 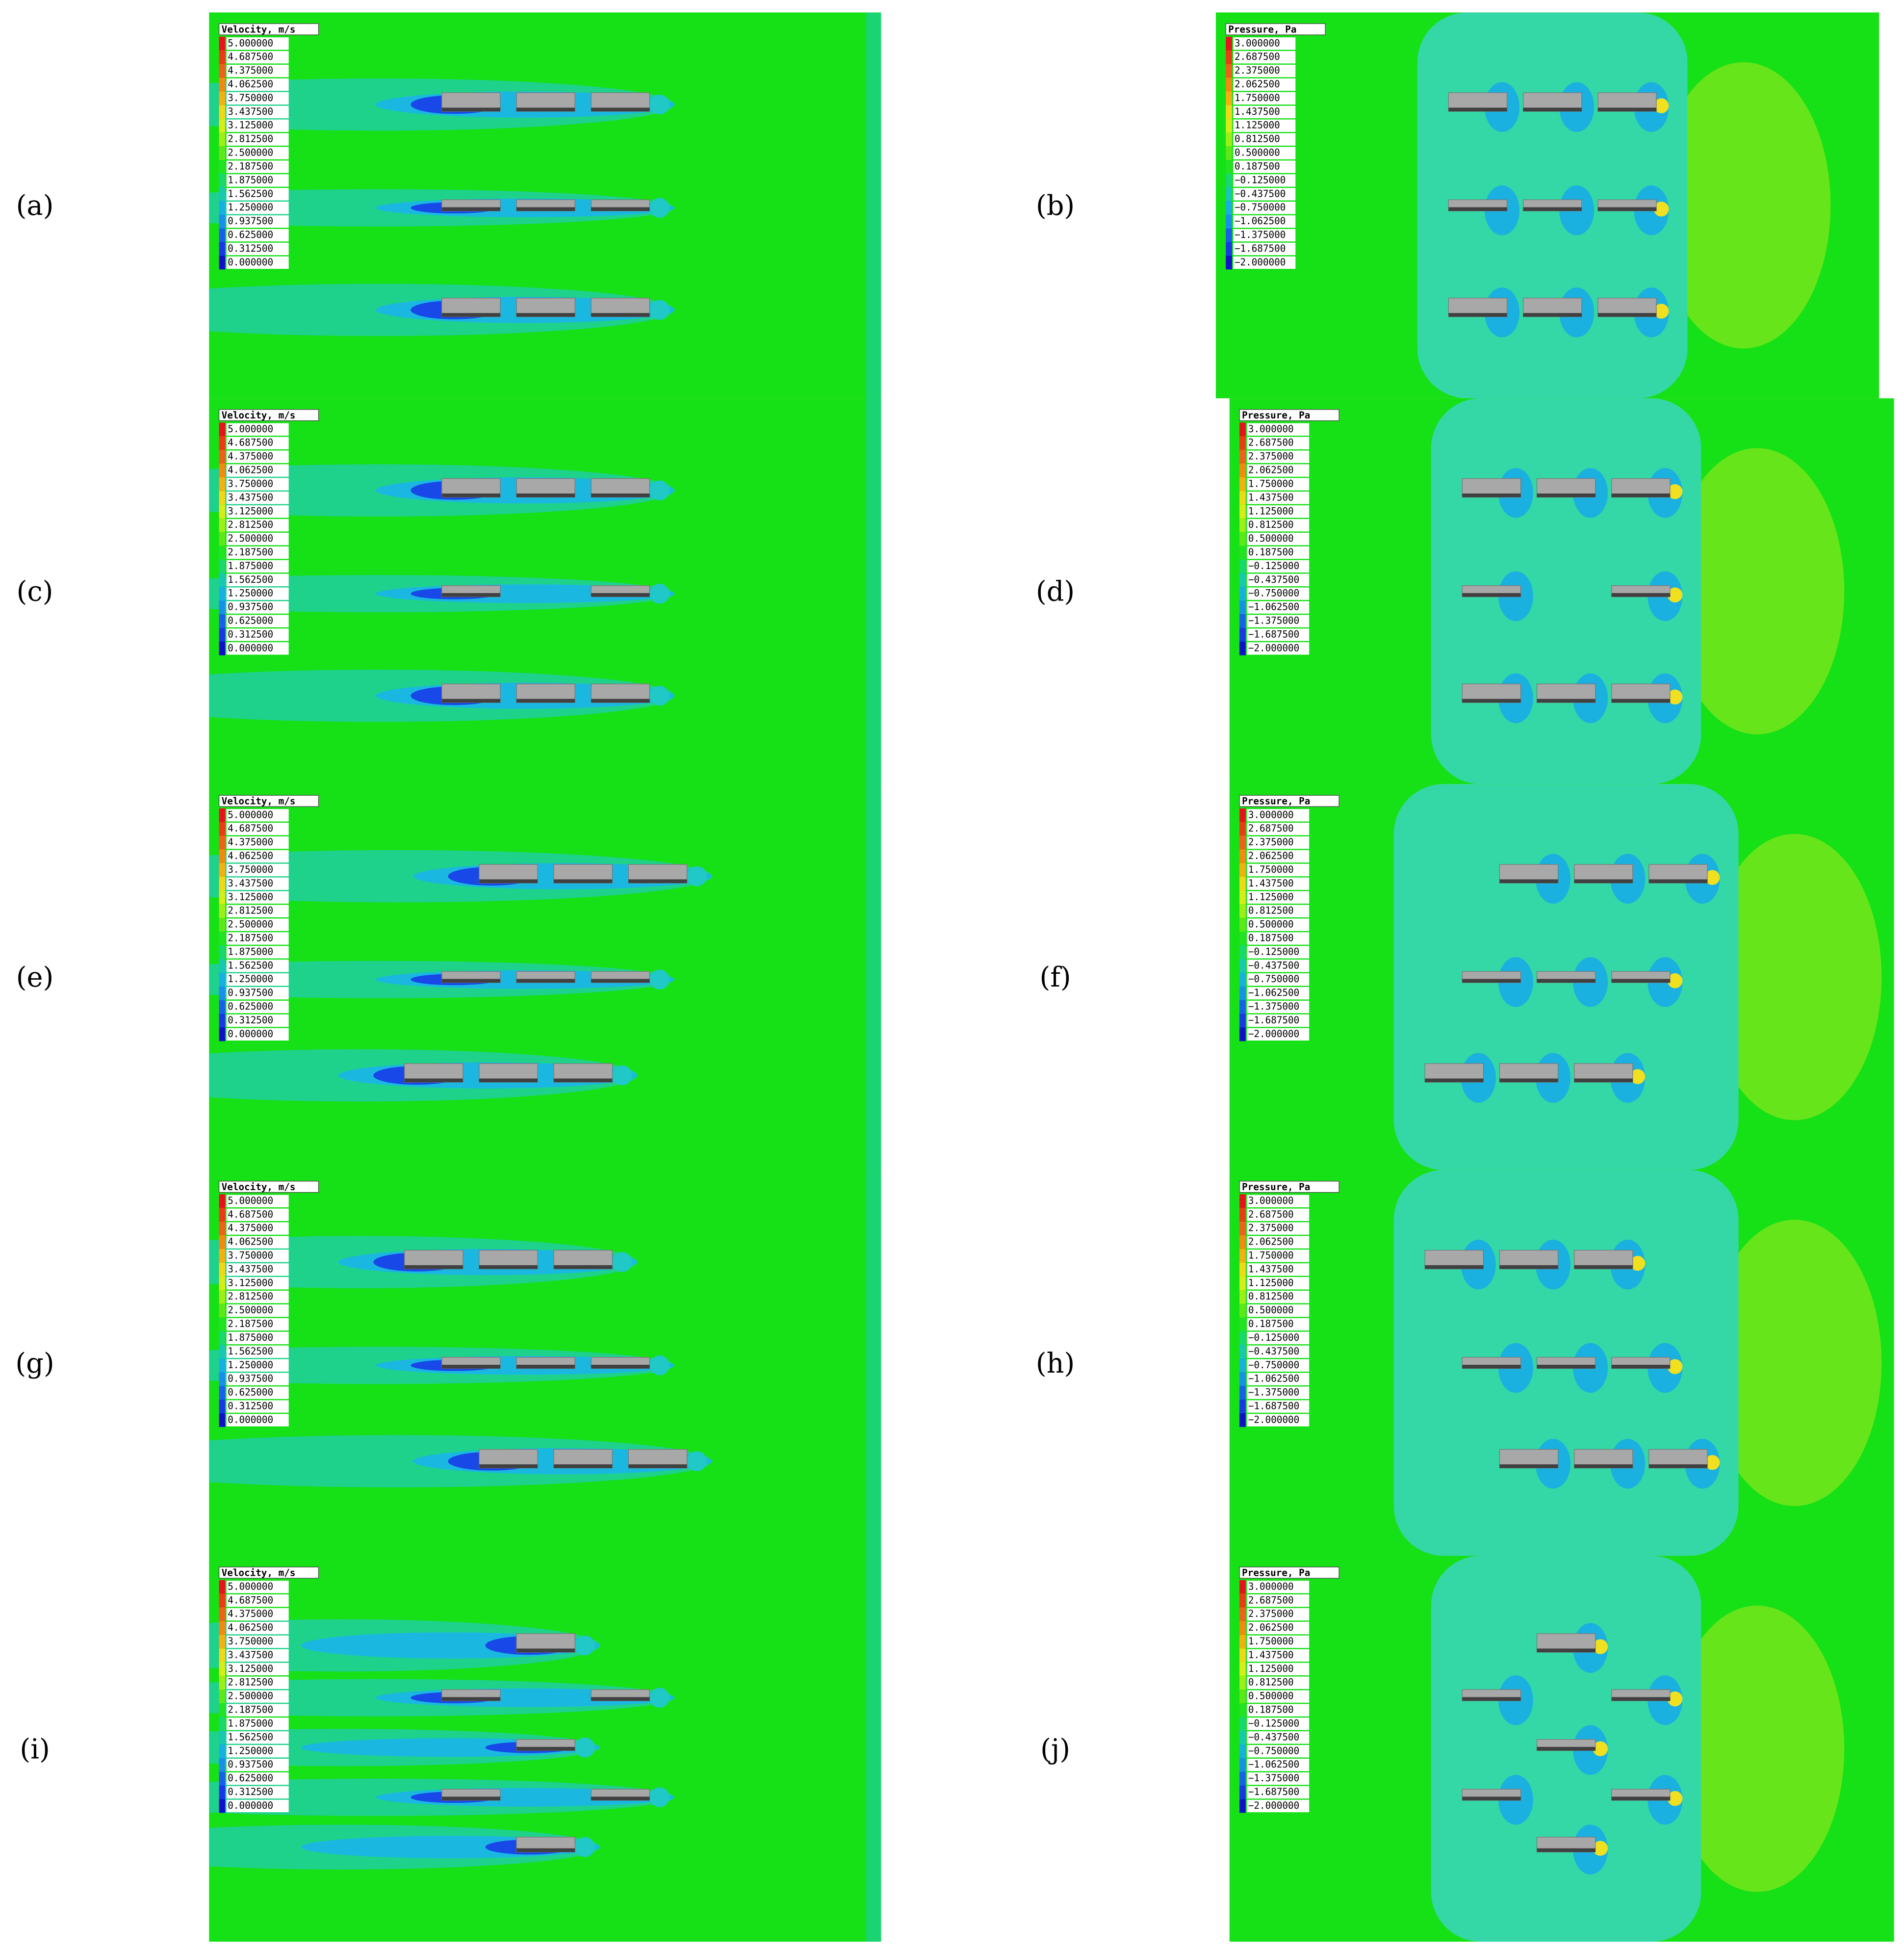 I want to click on legend-label: 3.750000, so click(x=250, y=1255).